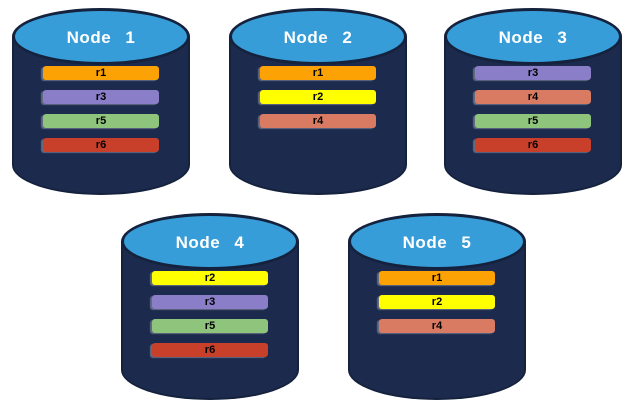 This screenshot has width=638, height=402. I want to click on replica-list: r3 r4 r5 r6, so click(533, 109).